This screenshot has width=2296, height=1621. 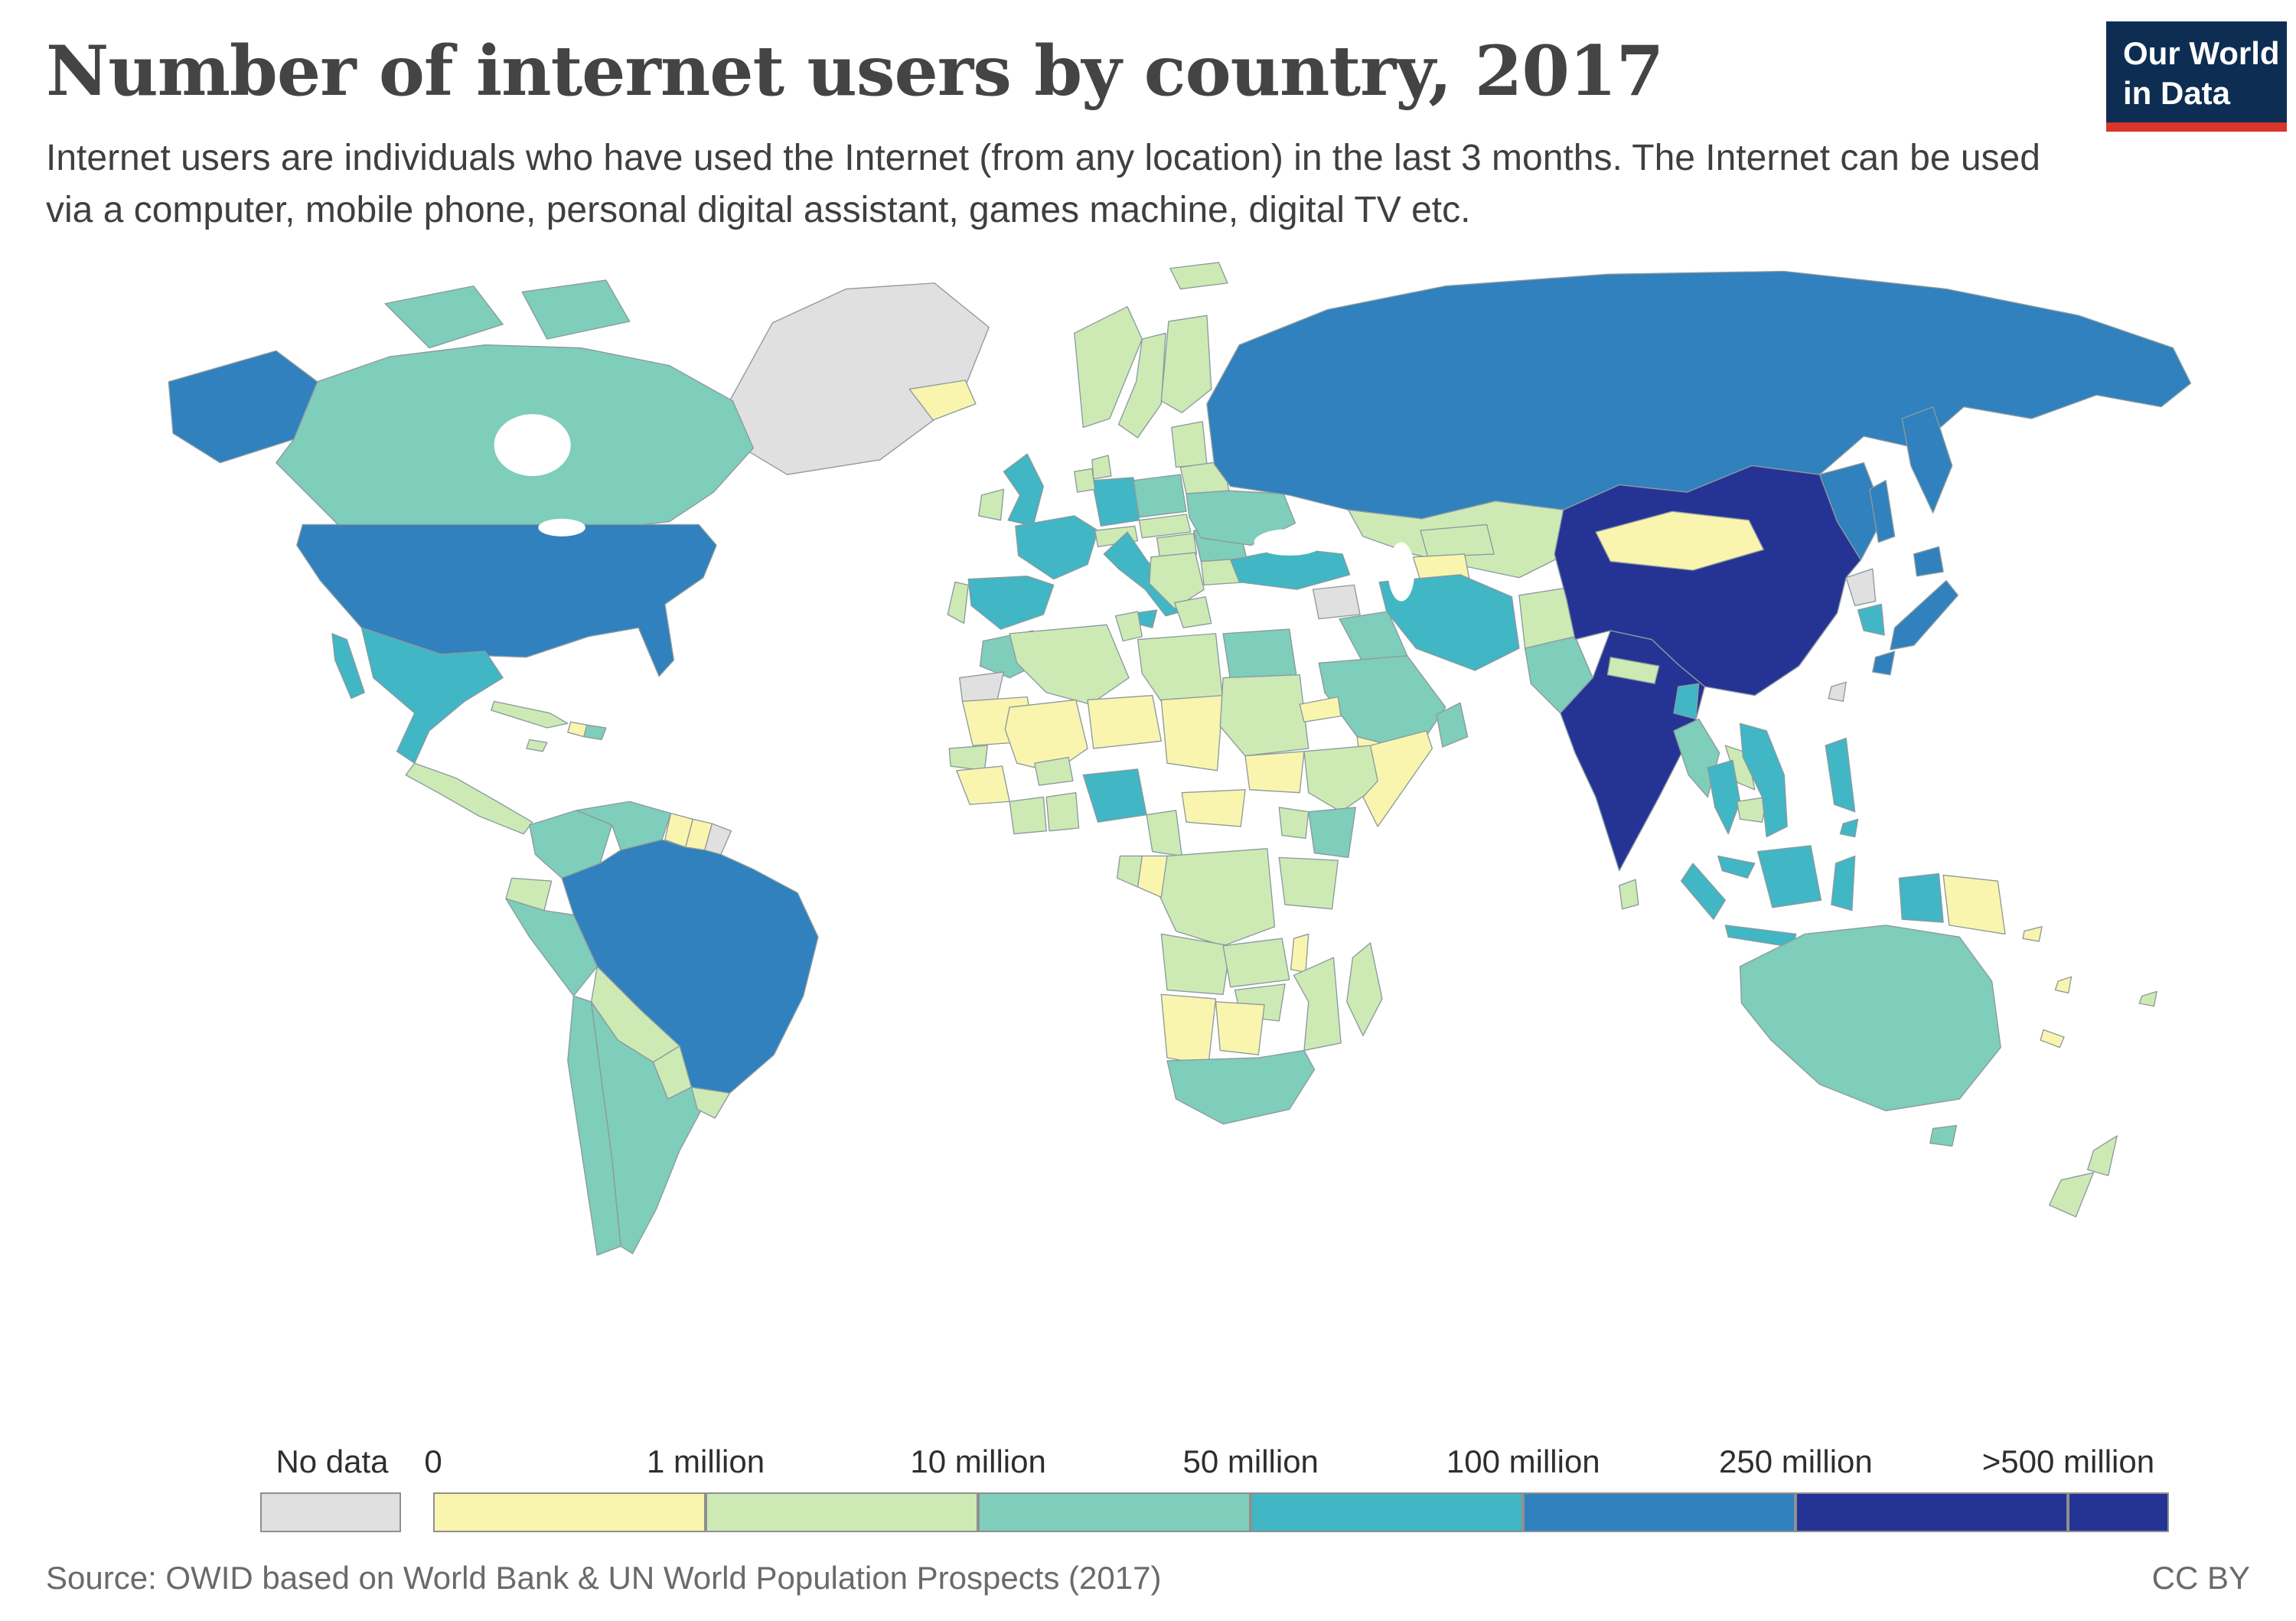 I want to click on country-france, so click(x=1057, y=547).